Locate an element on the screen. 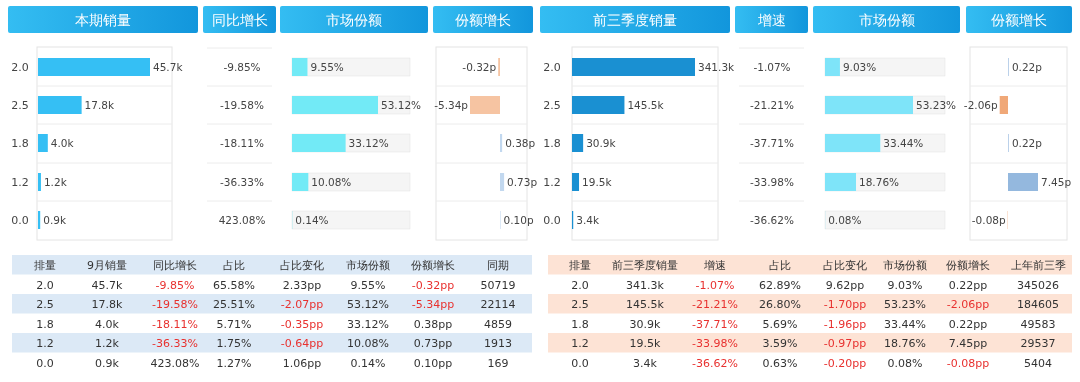 Image resolution: width=1080 pixels, height=382 pixels. data-label: 50719 is located at coordinates (498, 285).